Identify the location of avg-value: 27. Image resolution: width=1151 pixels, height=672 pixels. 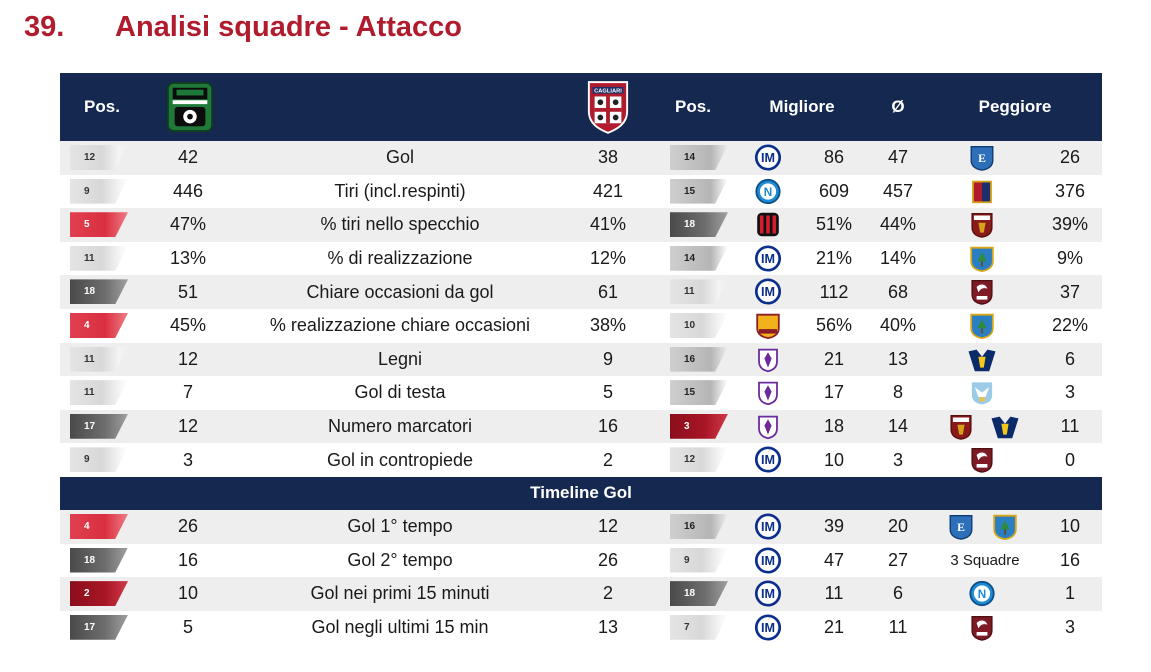
(898, 559).